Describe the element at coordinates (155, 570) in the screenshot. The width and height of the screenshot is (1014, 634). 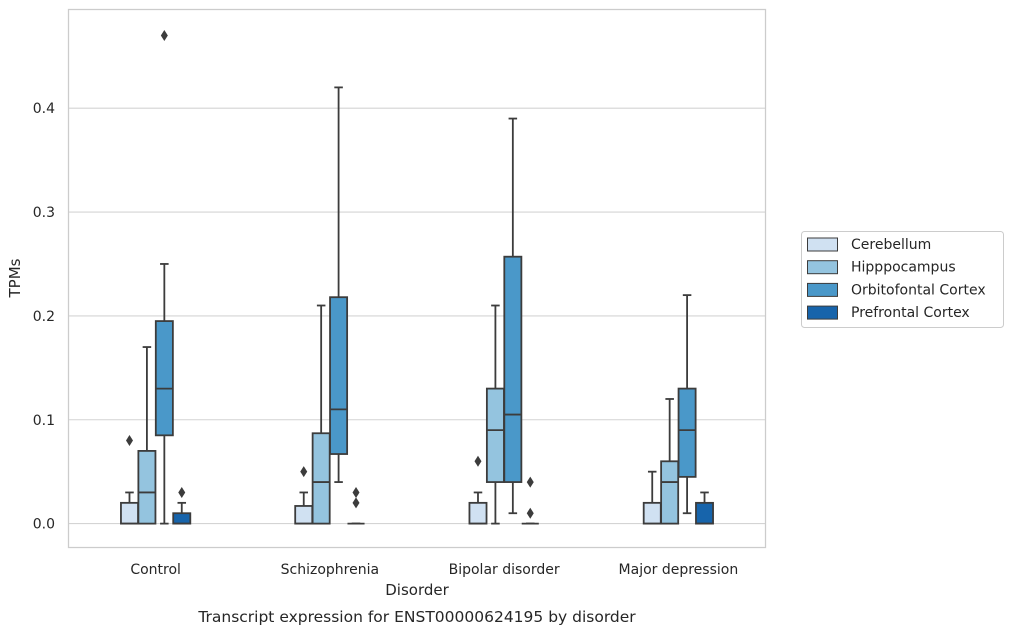
I see `x-tick-label: Control` at that location.